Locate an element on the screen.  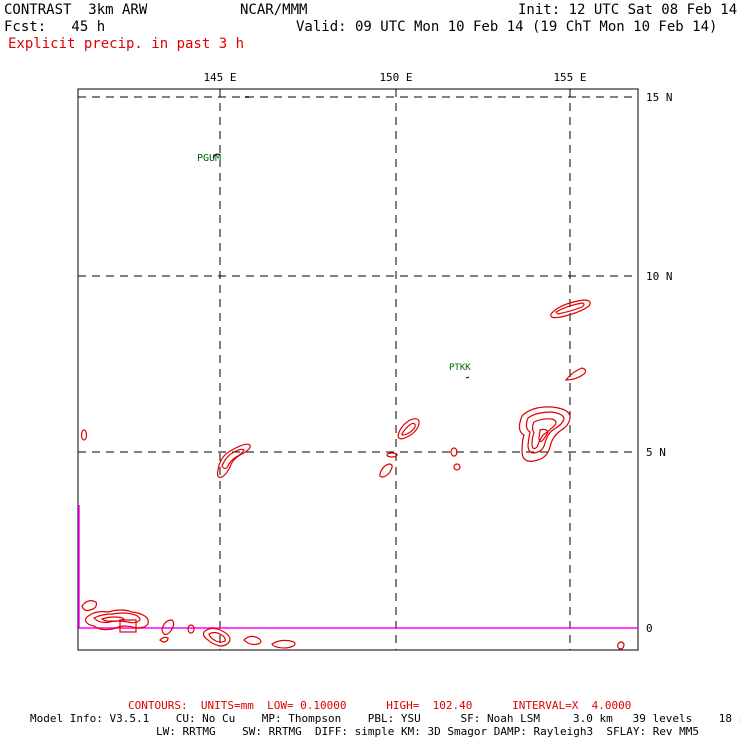
lon-label-150: 150 E is located at coordinates (395, 77).